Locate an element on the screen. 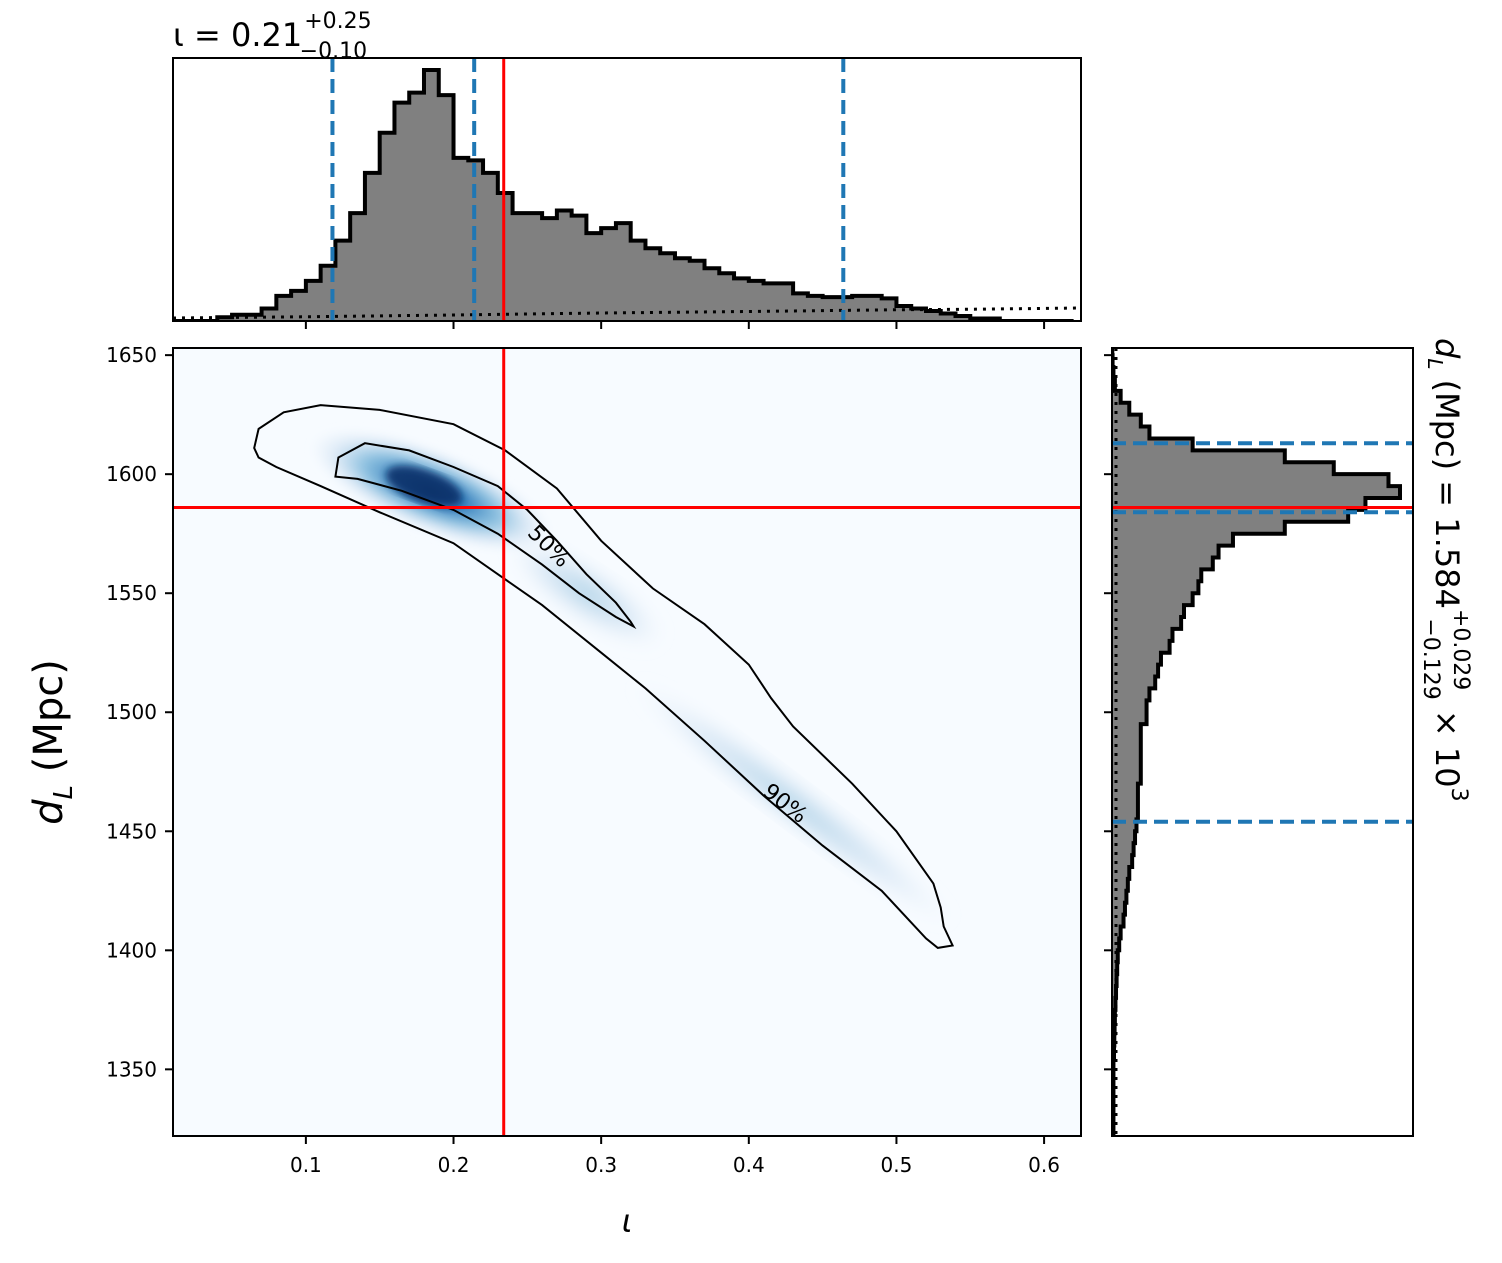 The height and width of the screenshot is (1263, 1502). y-tick-label: 1650 is located at coordinates (131, 355).